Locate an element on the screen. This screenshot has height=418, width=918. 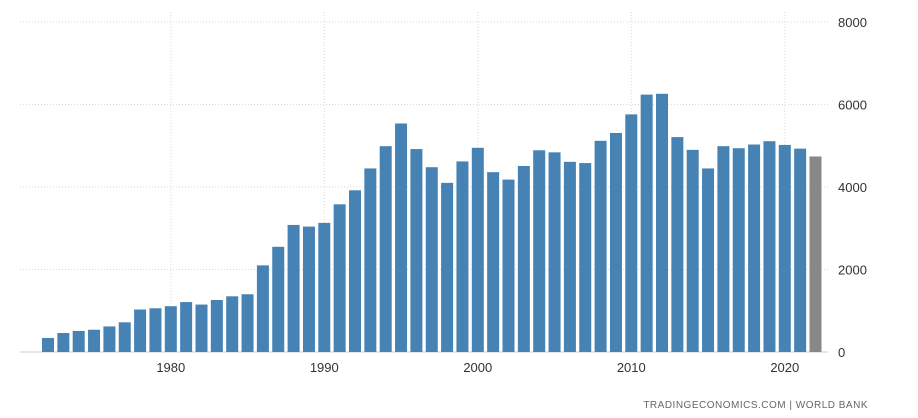
x-axis-ticks: 1980 1990 2000 2010 2020 is located at coordinates (477, 367).